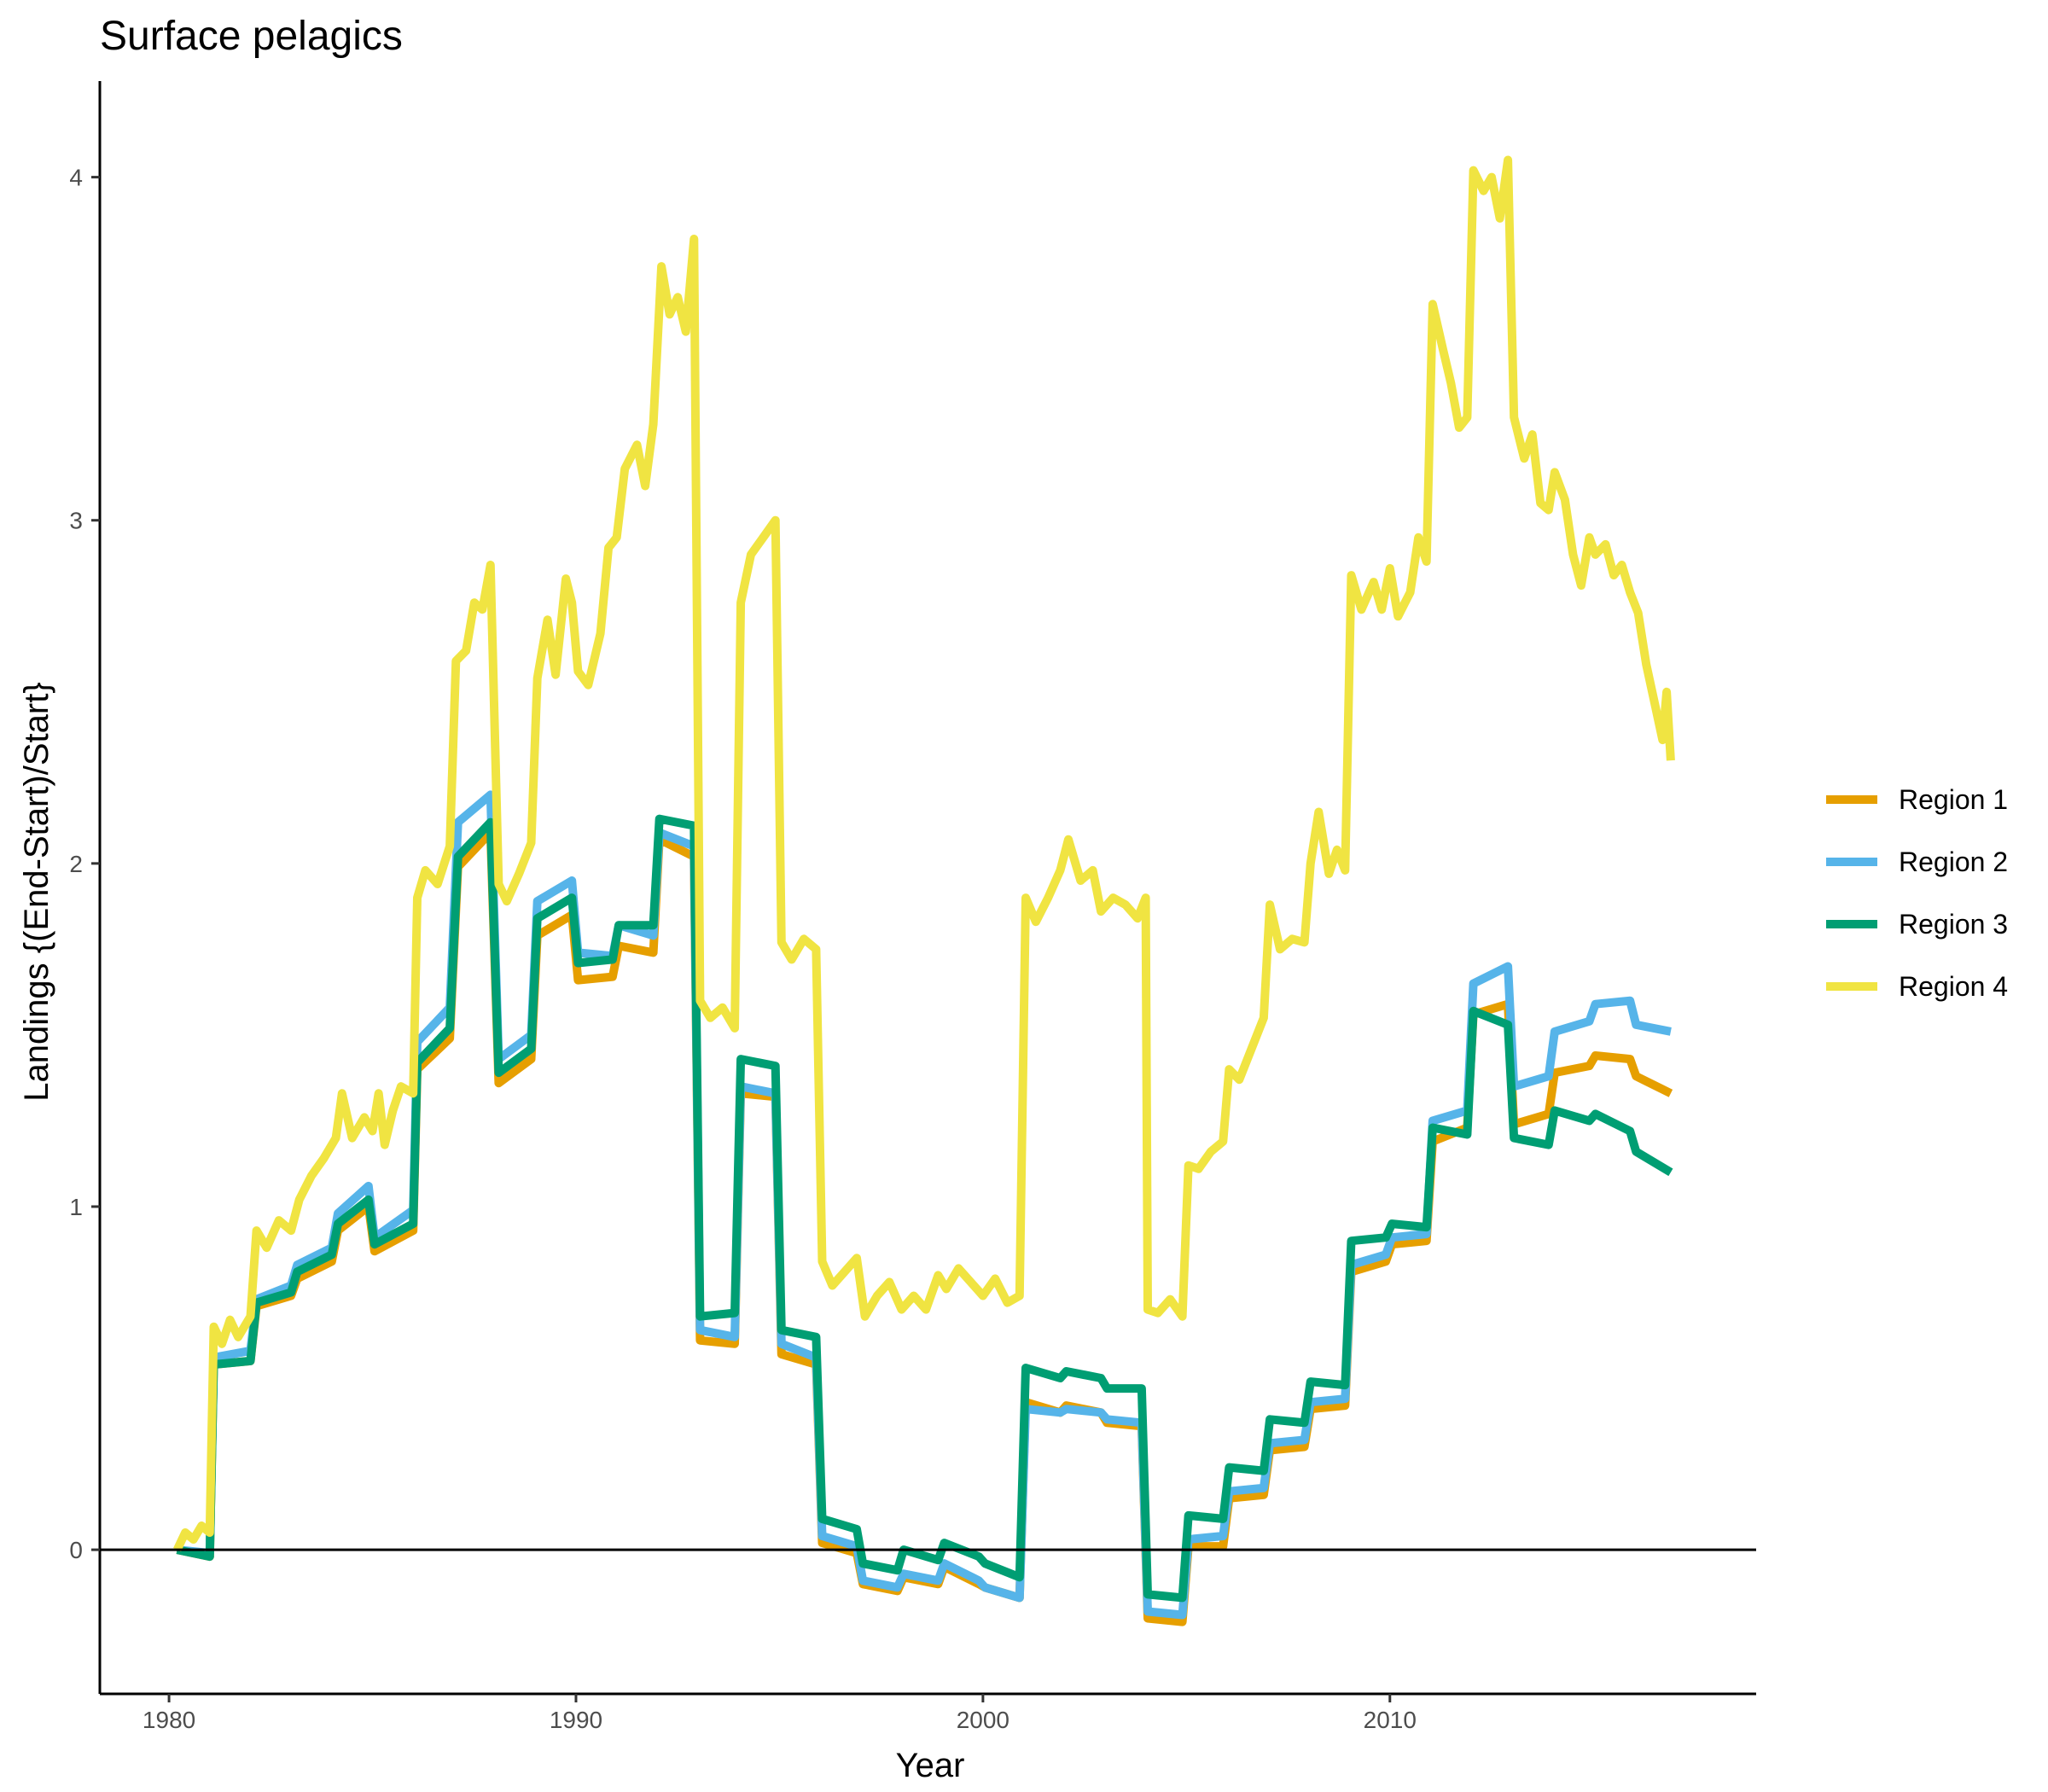 This screenshot has height=1792, width=2048. What do you see at coordinates (76, 1550) in the screenshot?
I see `y-tick-label: 0` at bounding box center [76, 1550].